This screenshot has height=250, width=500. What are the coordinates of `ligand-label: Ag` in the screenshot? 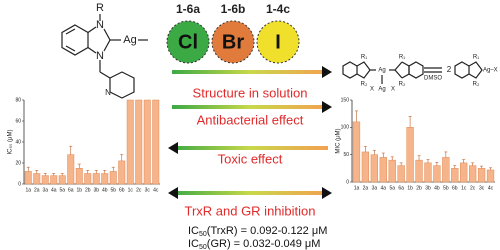 It's located at (129, 40).